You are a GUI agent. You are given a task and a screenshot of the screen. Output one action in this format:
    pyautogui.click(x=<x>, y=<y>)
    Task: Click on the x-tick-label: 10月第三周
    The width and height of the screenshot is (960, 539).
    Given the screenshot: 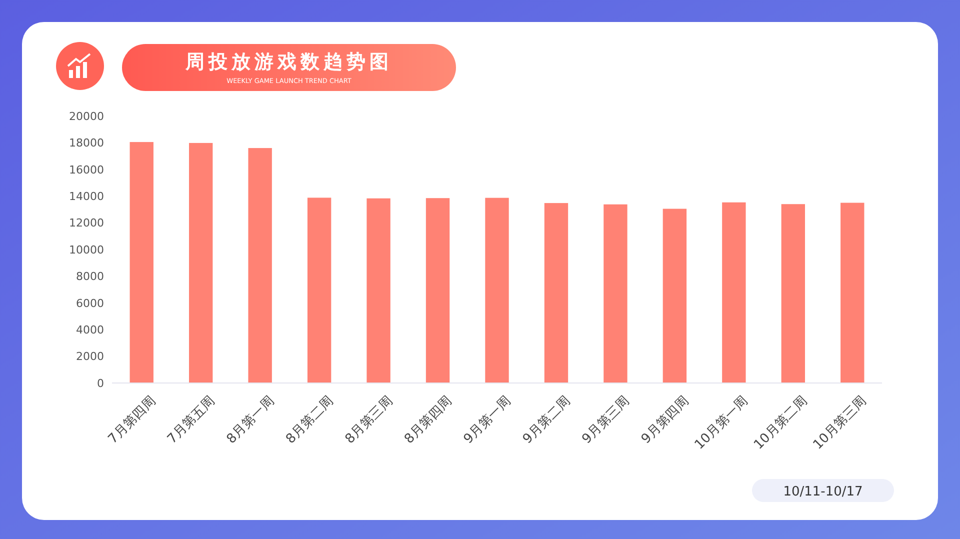 What is the action you would take?
    pyautogui.click(x=840, y=423)
    